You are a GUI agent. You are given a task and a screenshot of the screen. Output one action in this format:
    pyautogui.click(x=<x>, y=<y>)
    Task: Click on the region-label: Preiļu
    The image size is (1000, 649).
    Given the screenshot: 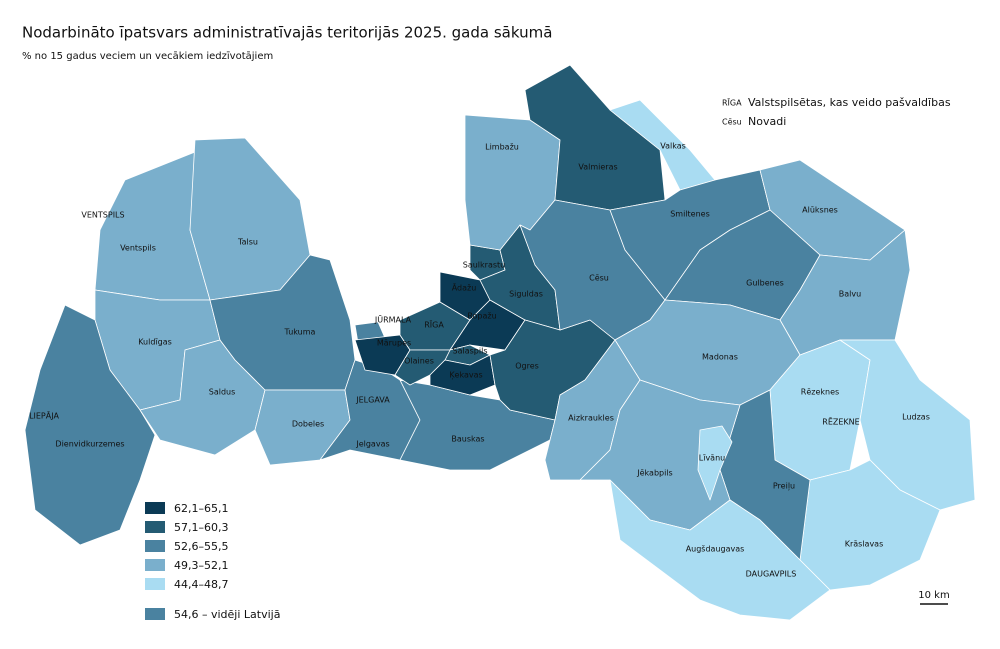 What is the action you would take?
    pyautogui.click(x=784, y=487)
    